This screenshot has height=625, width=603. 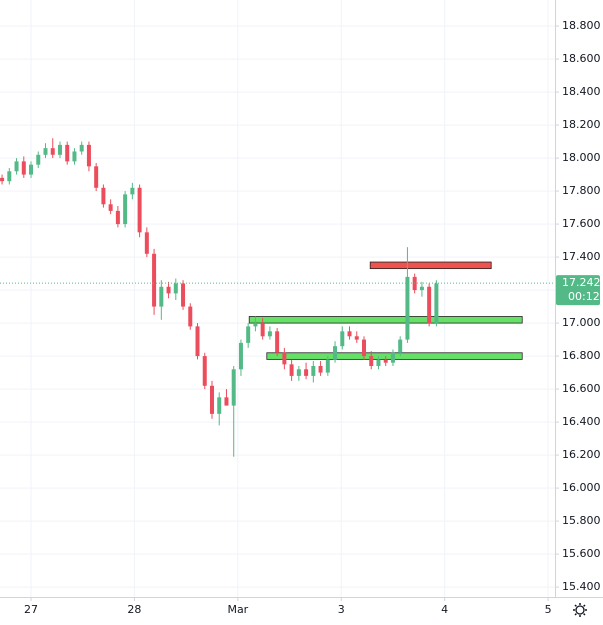 I want to click on y-tick-label: 16.800, so click(x=581, y=355).